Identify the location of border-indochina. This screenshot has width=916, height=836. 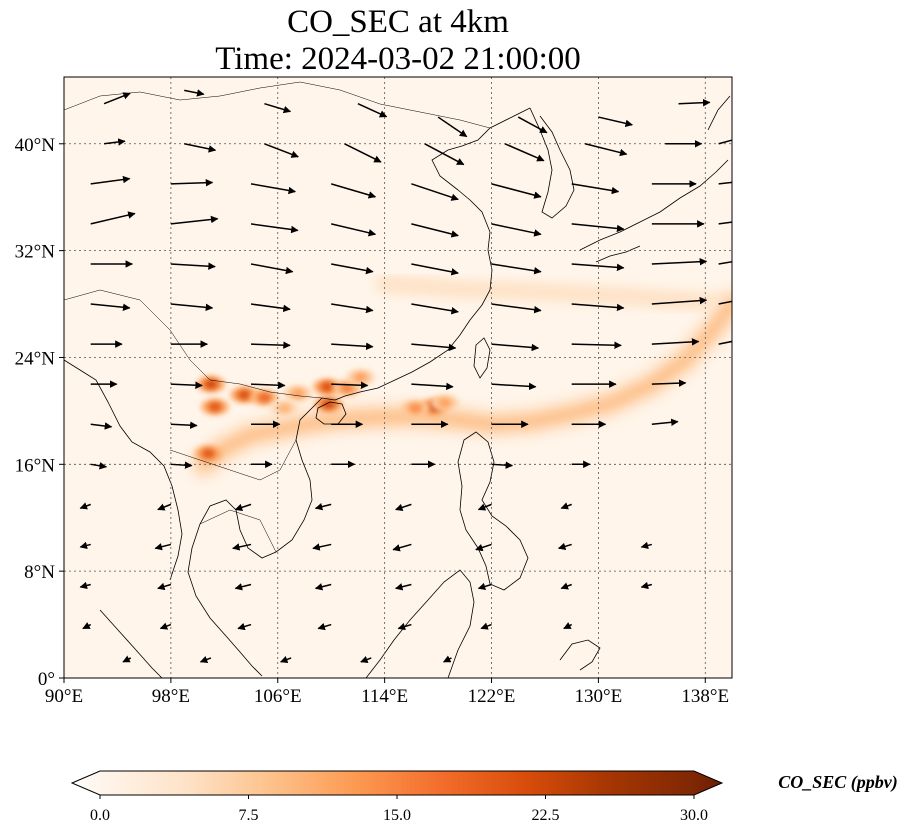
(233, 496).